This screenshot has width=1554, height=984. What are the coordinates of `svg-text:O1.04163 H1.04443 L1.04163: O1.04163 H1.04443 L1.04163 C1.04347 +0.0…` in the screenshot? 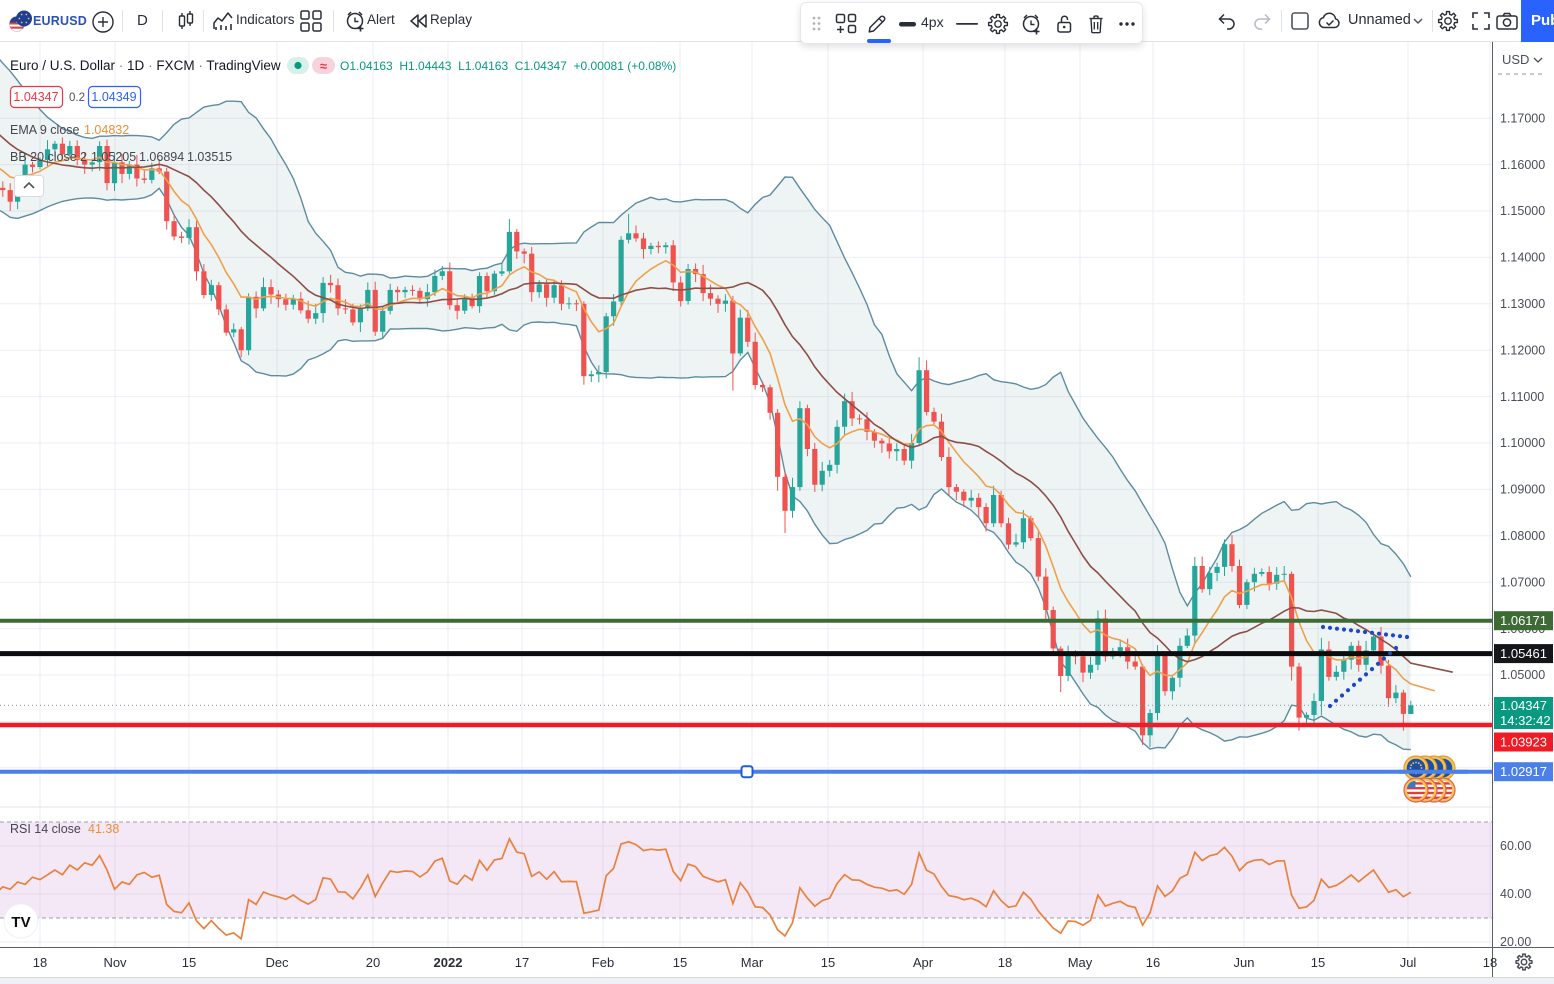 It's located at (508, 66).